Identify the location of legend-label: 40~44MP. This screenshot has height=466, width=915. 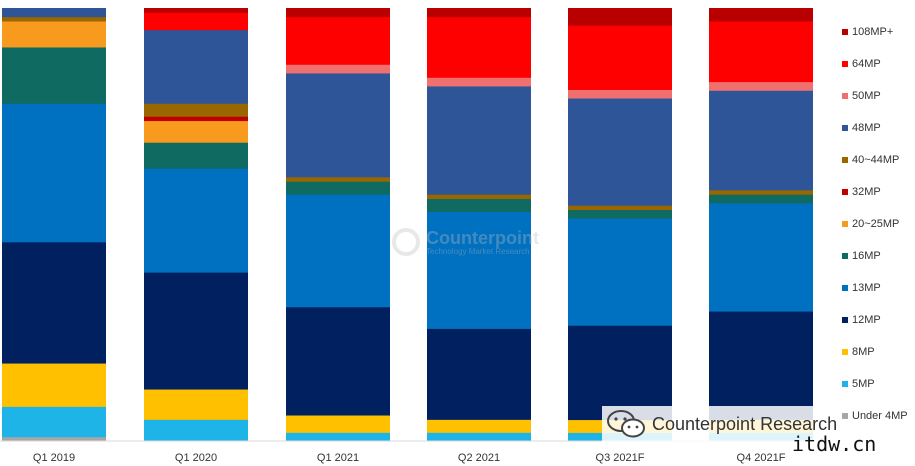
(876, 160).